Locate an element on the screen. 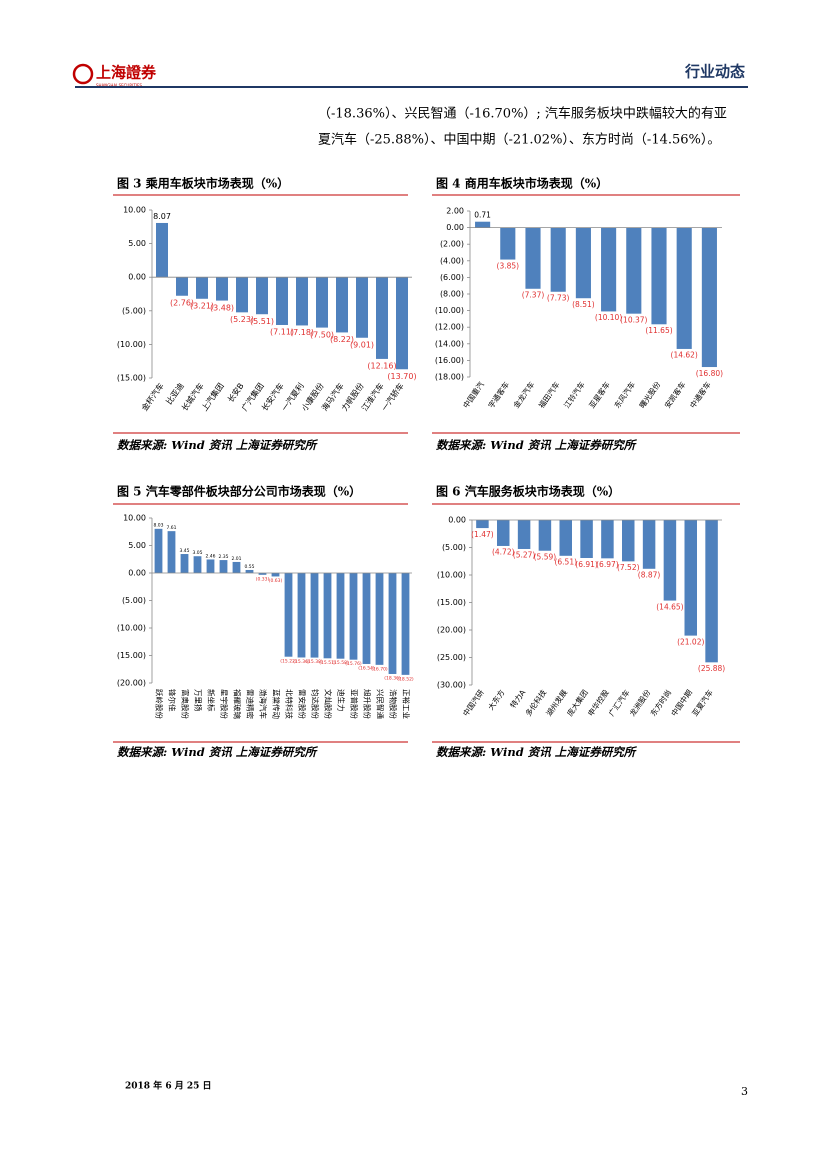 The width and height of the screenshot is (827, 1169). x-tick-label: 金龙汽车 is located at coordinates (524, 394).